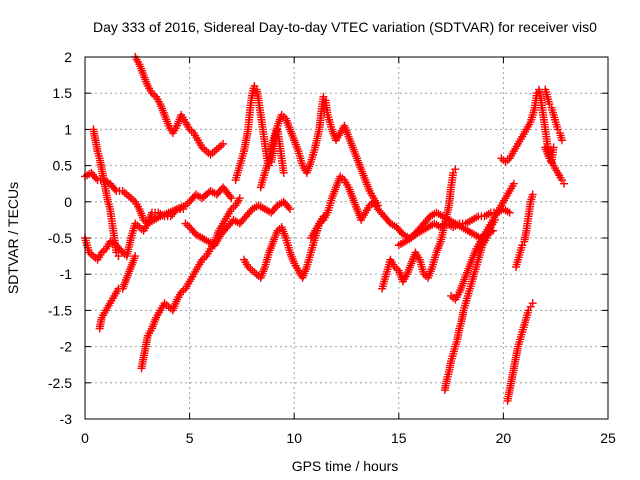 The height and width of the screenshot is (480, 640). I want to click on y-tick-label: -1, so click(66, 274).